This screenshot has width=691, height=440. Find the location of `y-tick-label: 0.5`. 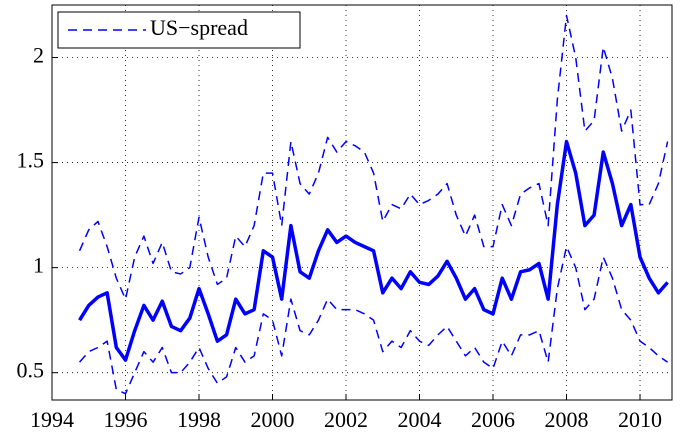

y-tick-label: 0.5 is located at coordinates (31, 370).